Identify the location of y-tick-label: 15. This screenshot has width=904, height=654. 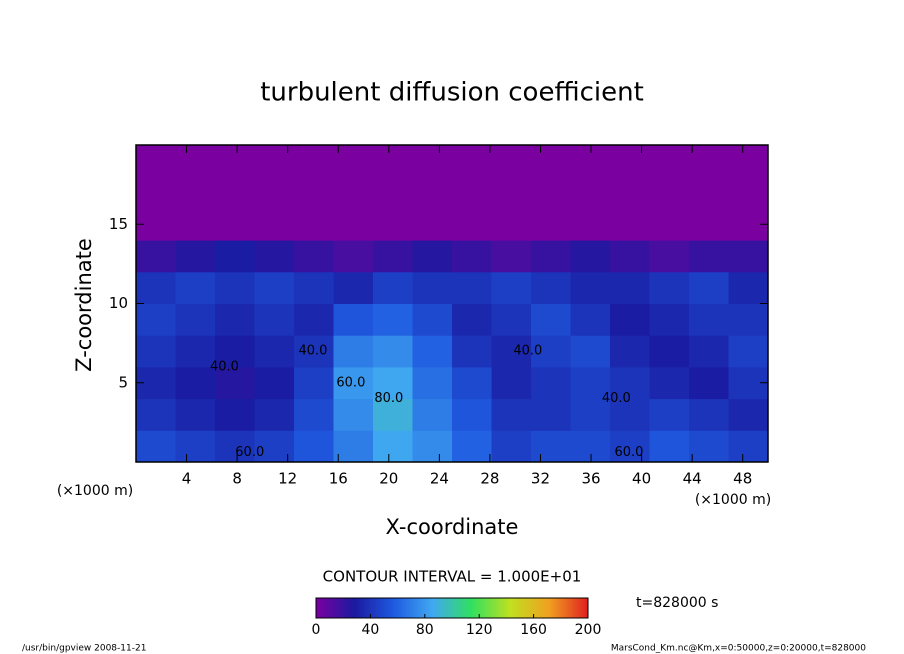
(118, 224).